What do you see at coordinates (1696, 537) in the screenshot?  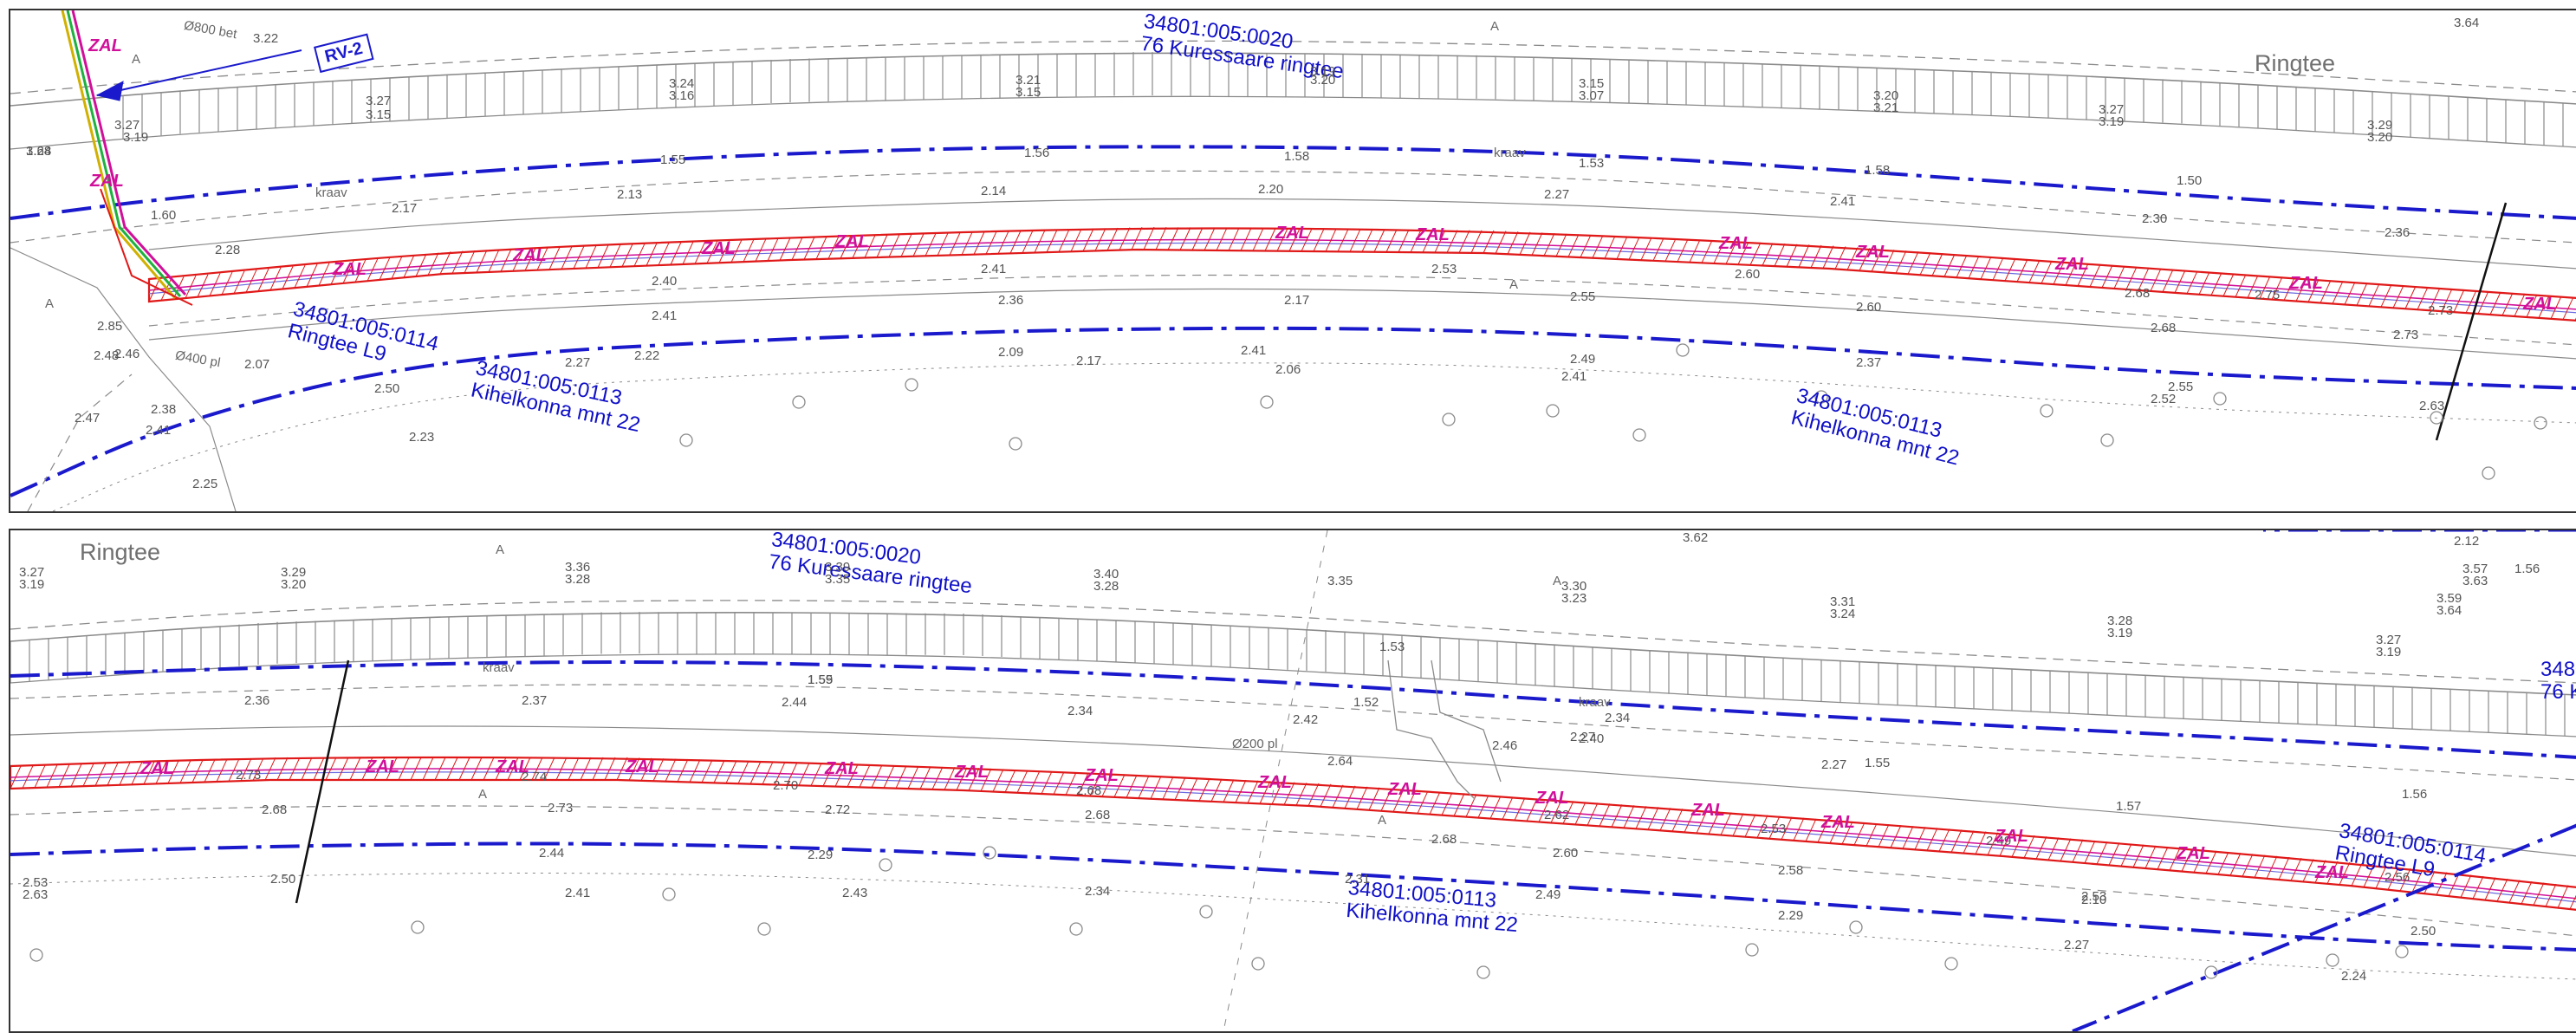 I see `elevation-label: 3.62` at bounding box center [1696, 537].